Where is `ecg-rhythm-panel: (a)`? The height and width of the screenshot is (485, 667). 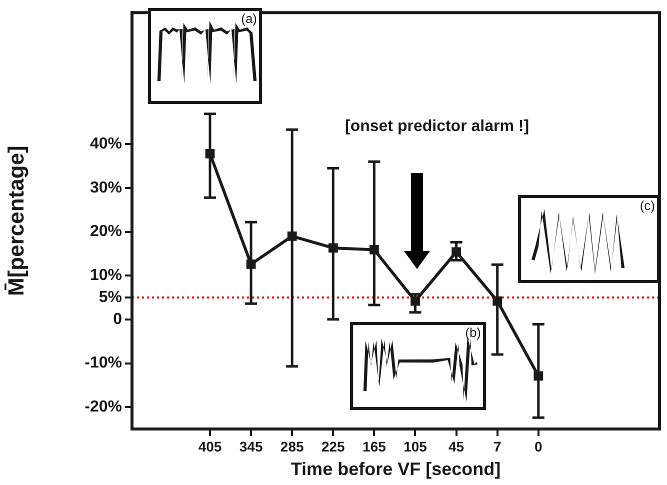
ecg-rhythm-panel: (a) is located at coordinates (205, 56).